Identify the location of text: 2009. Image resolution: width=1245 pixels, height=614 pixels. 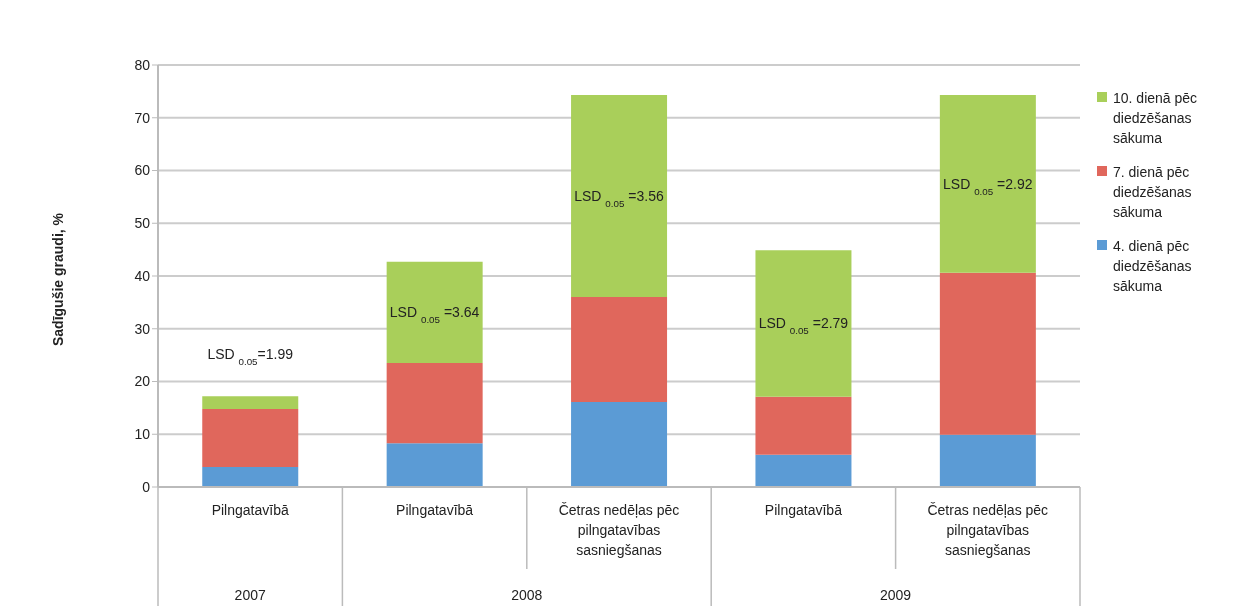
(896, 595).